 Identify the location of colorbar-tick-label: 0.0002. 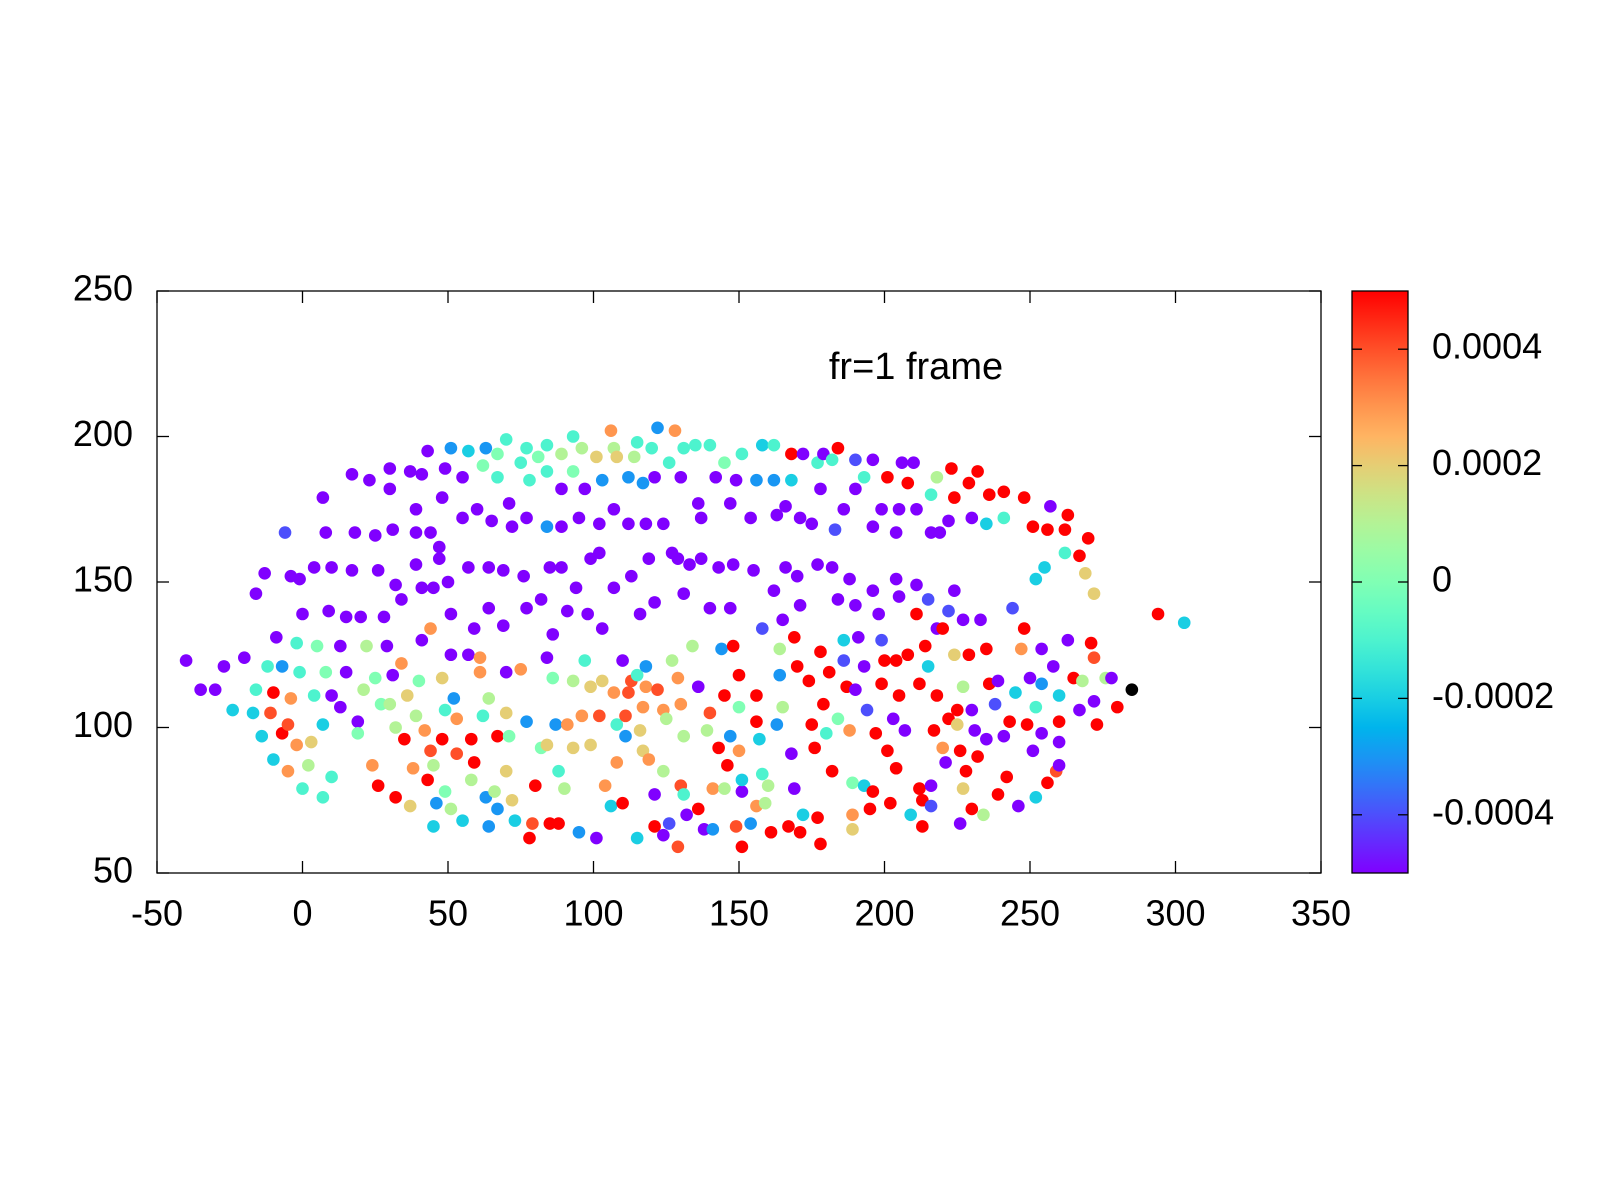
(1487, 462).